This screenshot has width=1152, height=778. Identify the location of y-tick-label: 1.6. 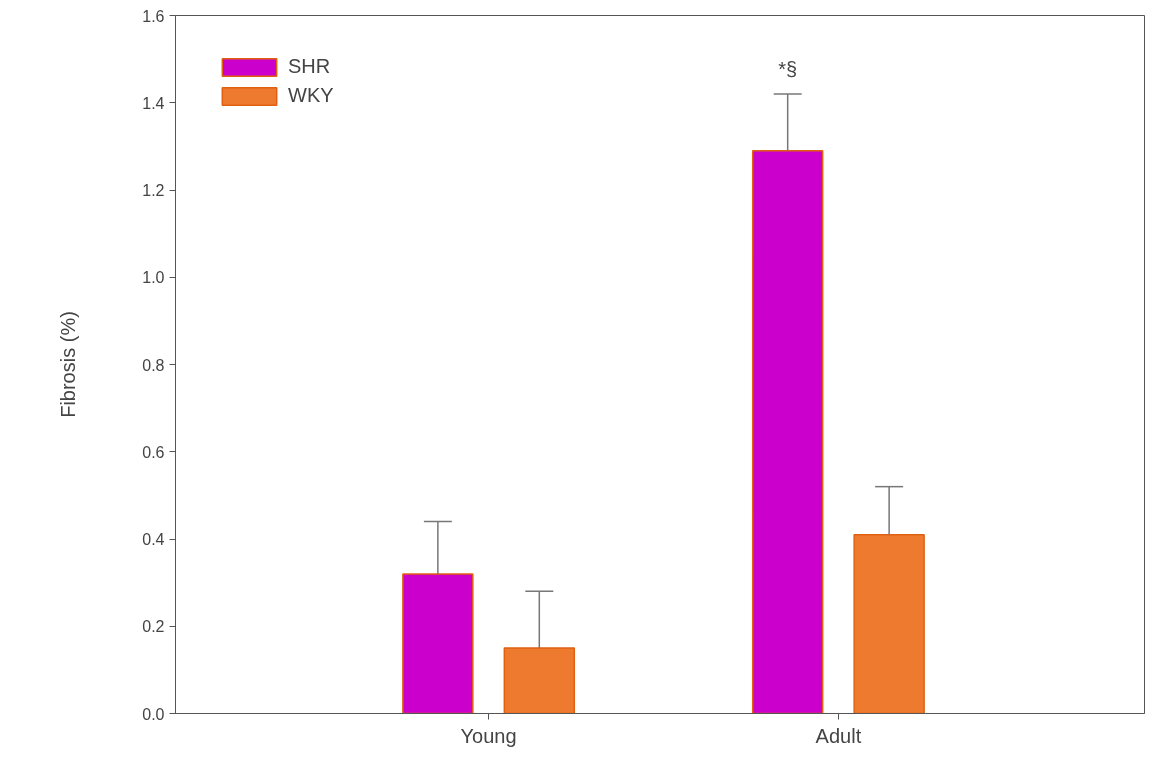
(153, 16).